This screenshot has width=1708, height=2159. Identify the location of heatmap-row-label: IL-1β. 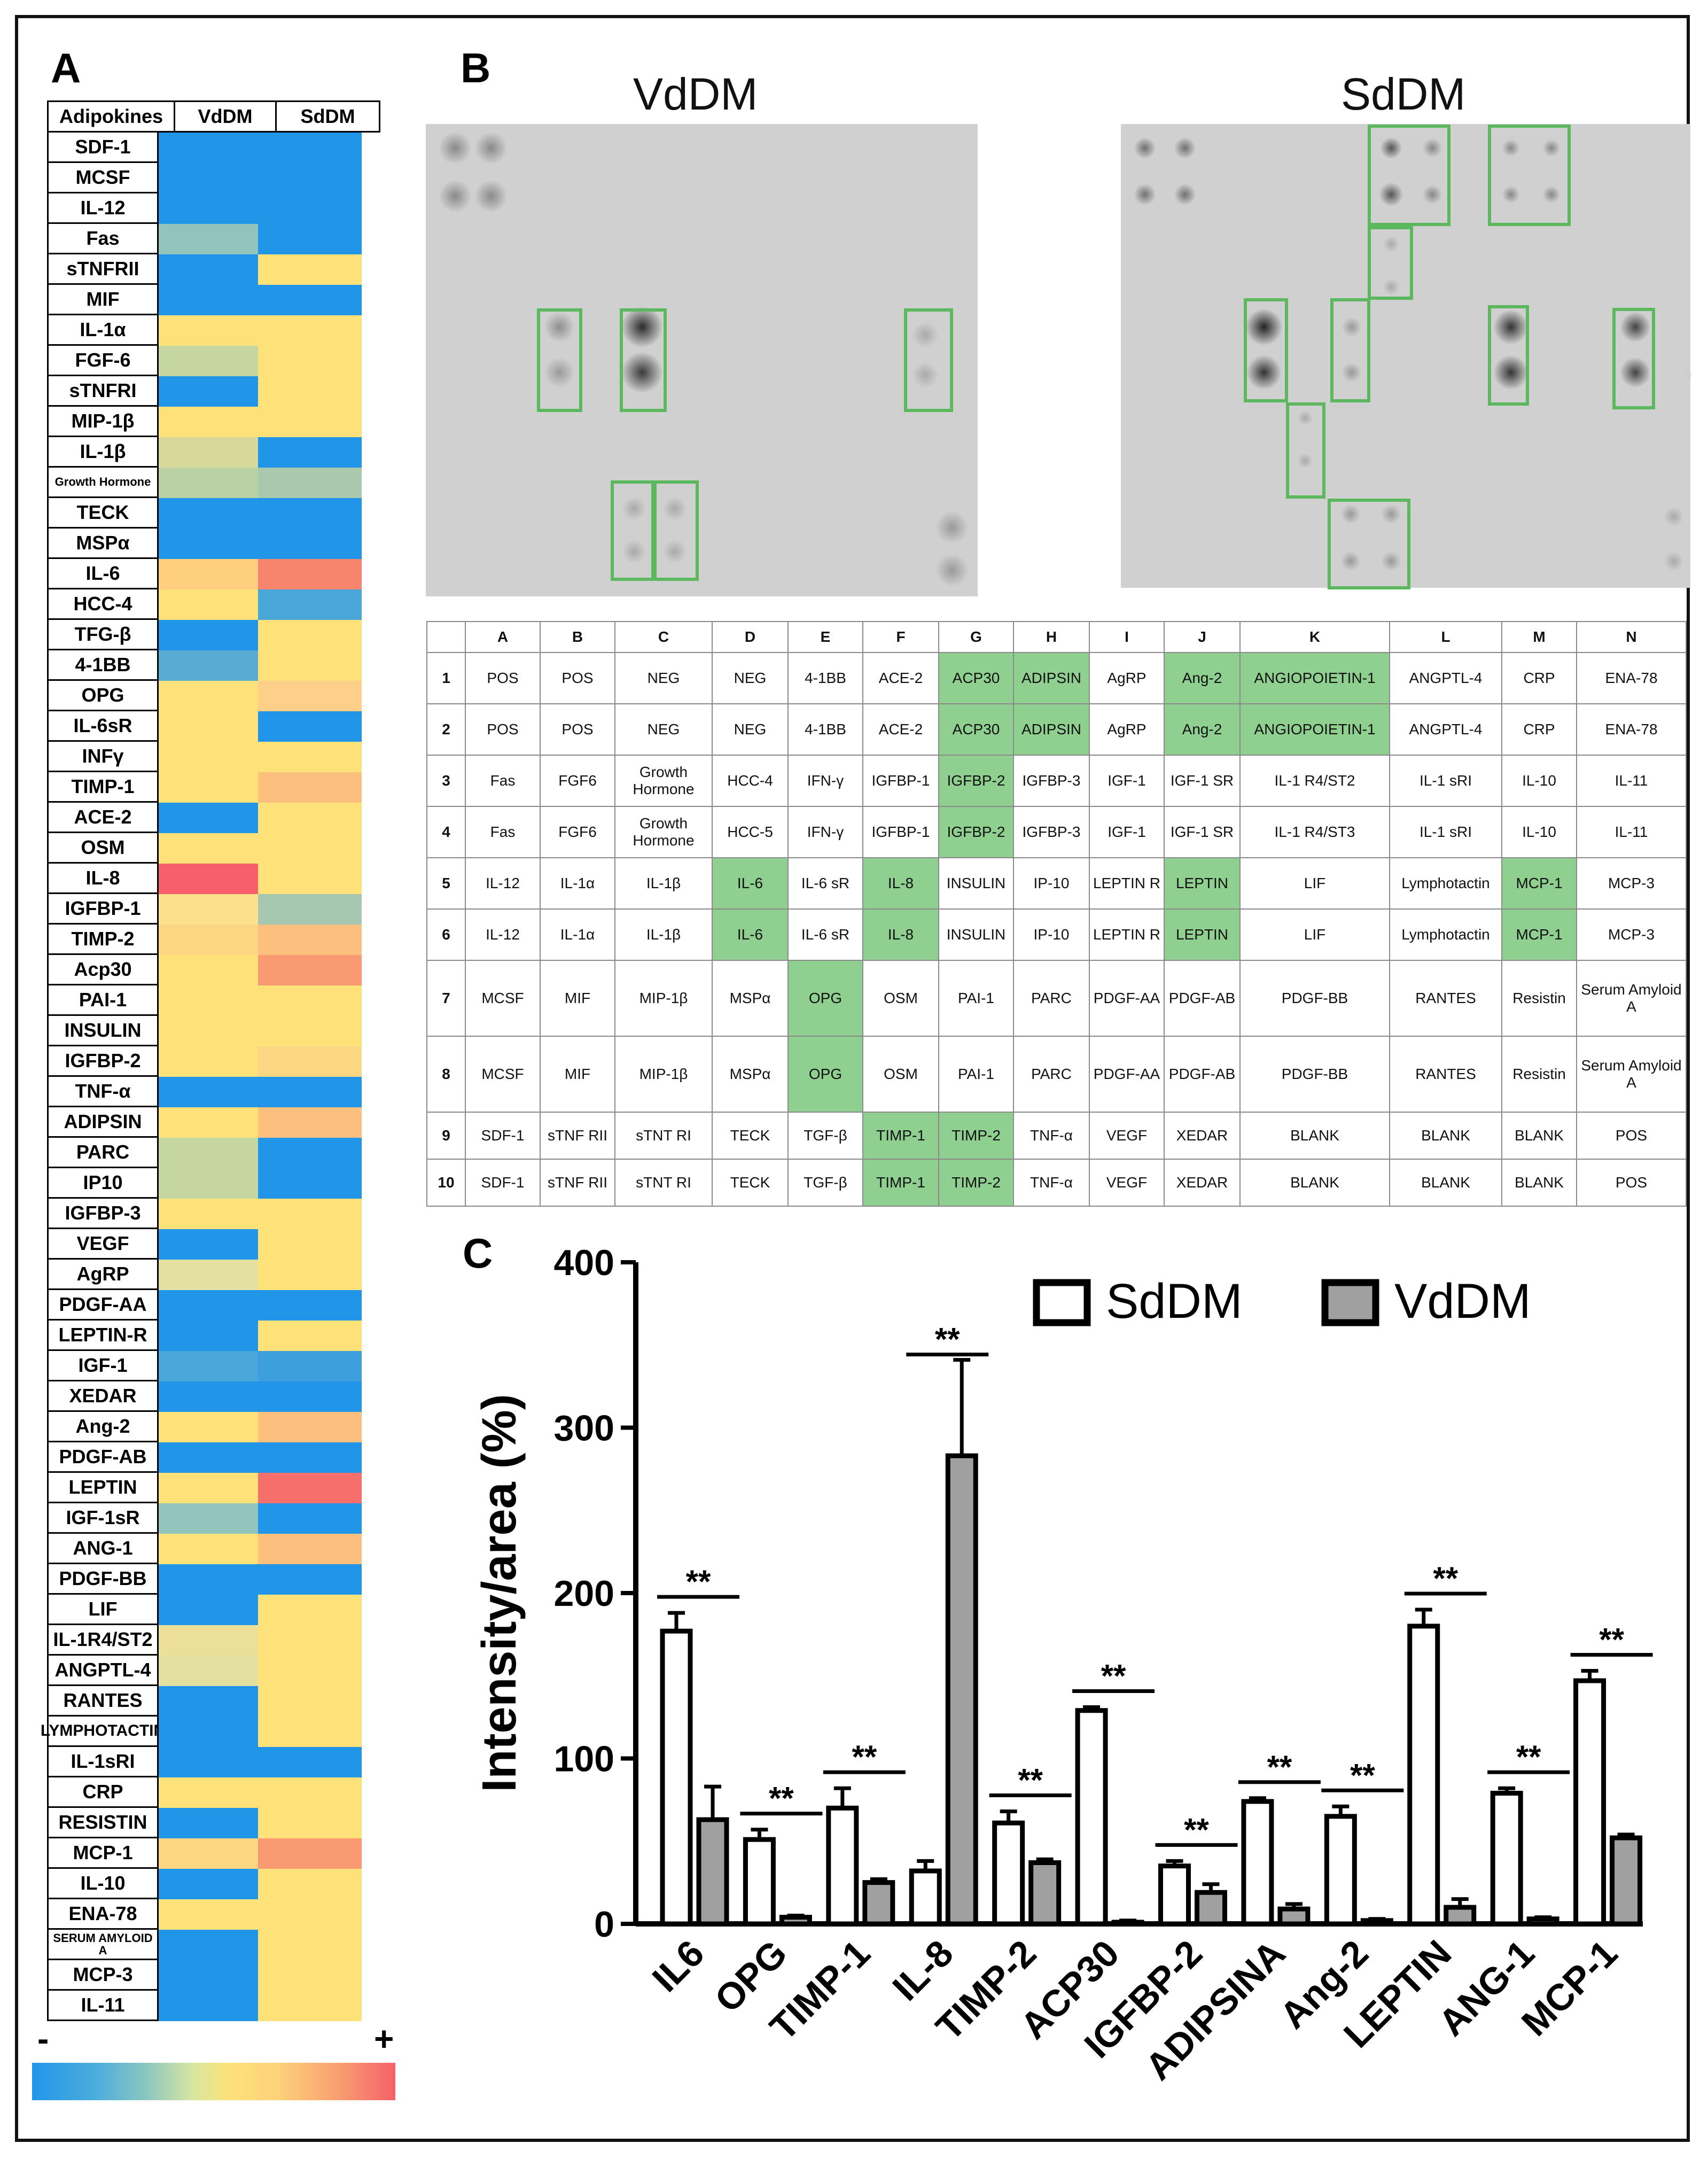
(103, 453).